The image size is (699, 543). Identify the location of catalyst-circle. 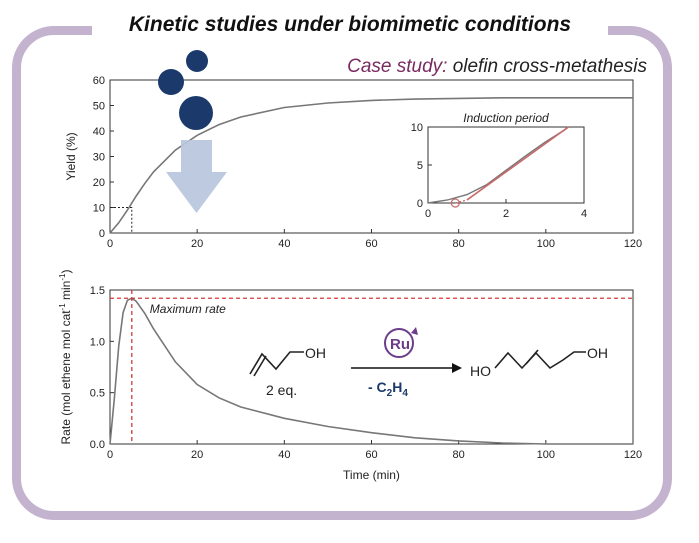
(399, 343).